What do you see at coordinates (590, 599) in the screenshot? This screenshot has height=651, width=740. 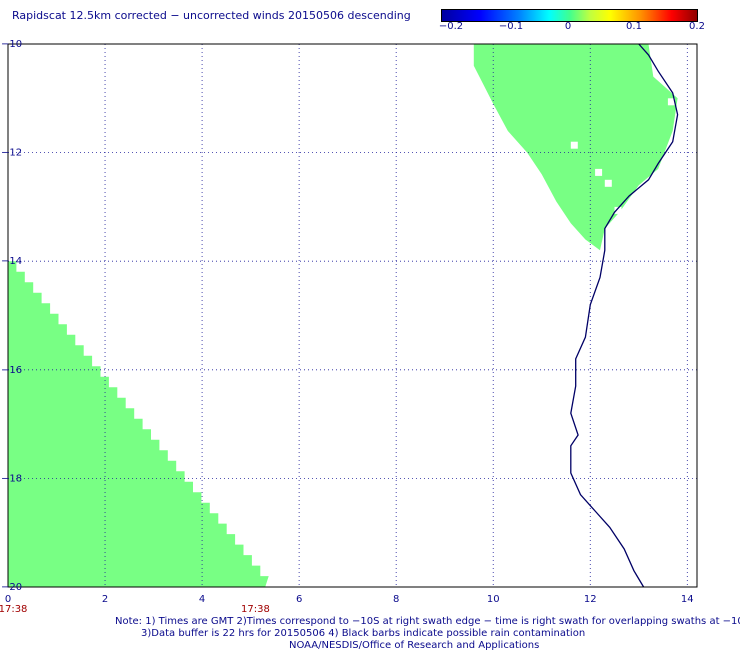 I see `x-tick-label: 12` at bounding box center [590, 599].